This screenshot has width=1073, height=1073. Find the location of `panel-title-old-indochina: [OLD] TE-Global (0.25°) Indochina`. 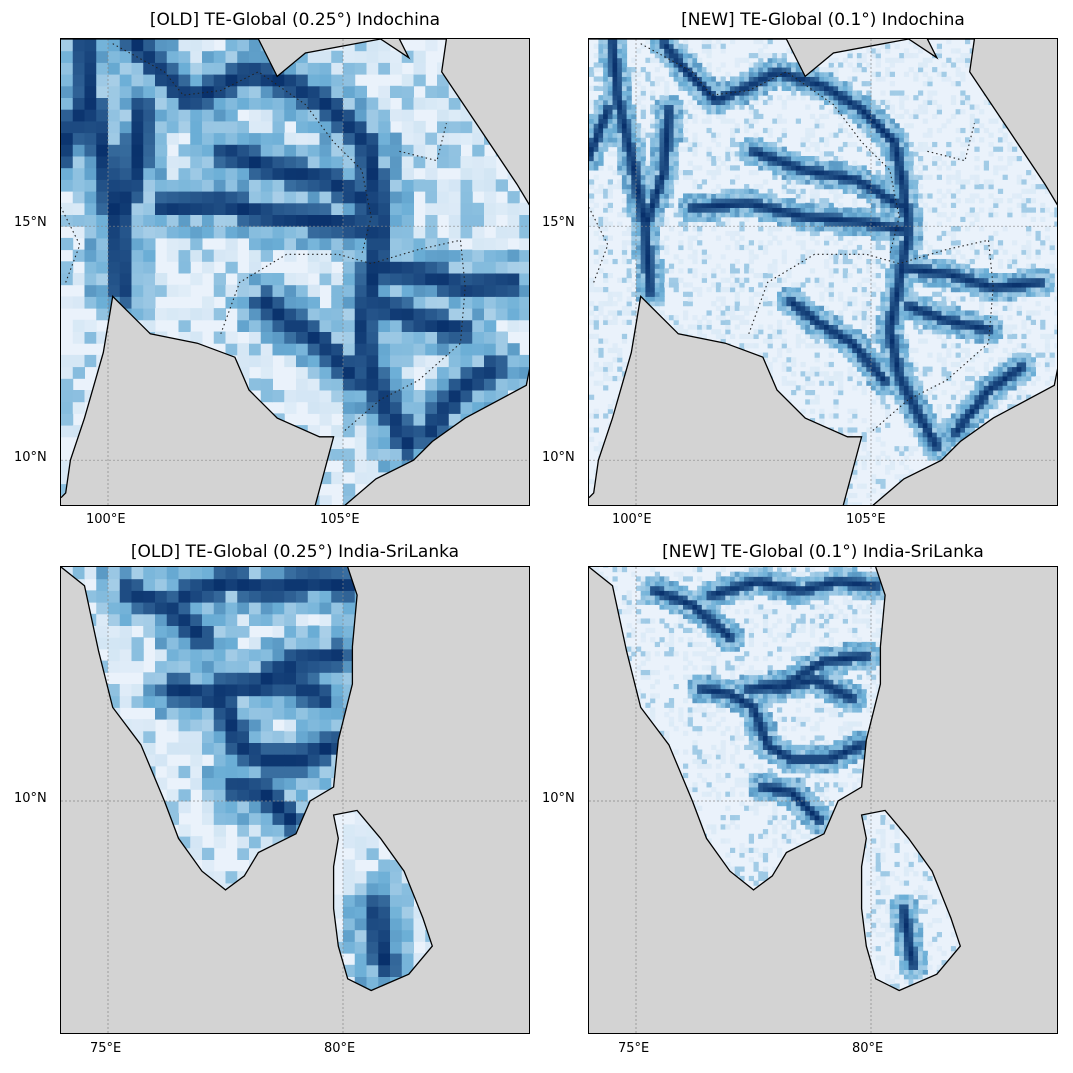

panel-title-old-indochina: [OLD] TE-Global (0.25°) Indochina is located at coordinates (295, 20).